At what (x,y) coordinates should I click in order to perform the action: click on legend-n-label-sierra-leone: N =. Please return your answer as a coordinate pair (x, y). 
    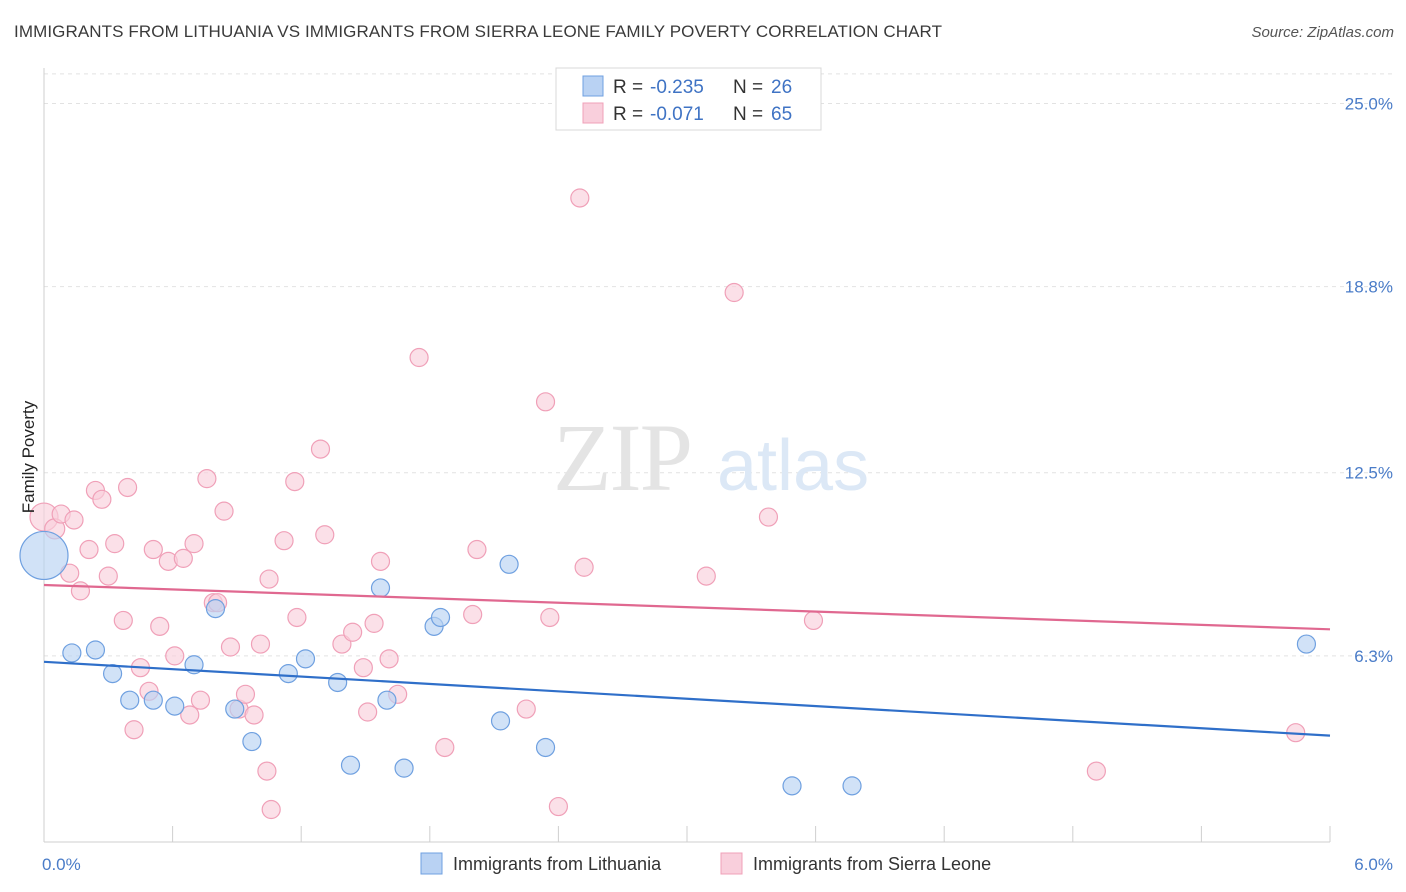
    Looking at the image, I should click on (748, 114).